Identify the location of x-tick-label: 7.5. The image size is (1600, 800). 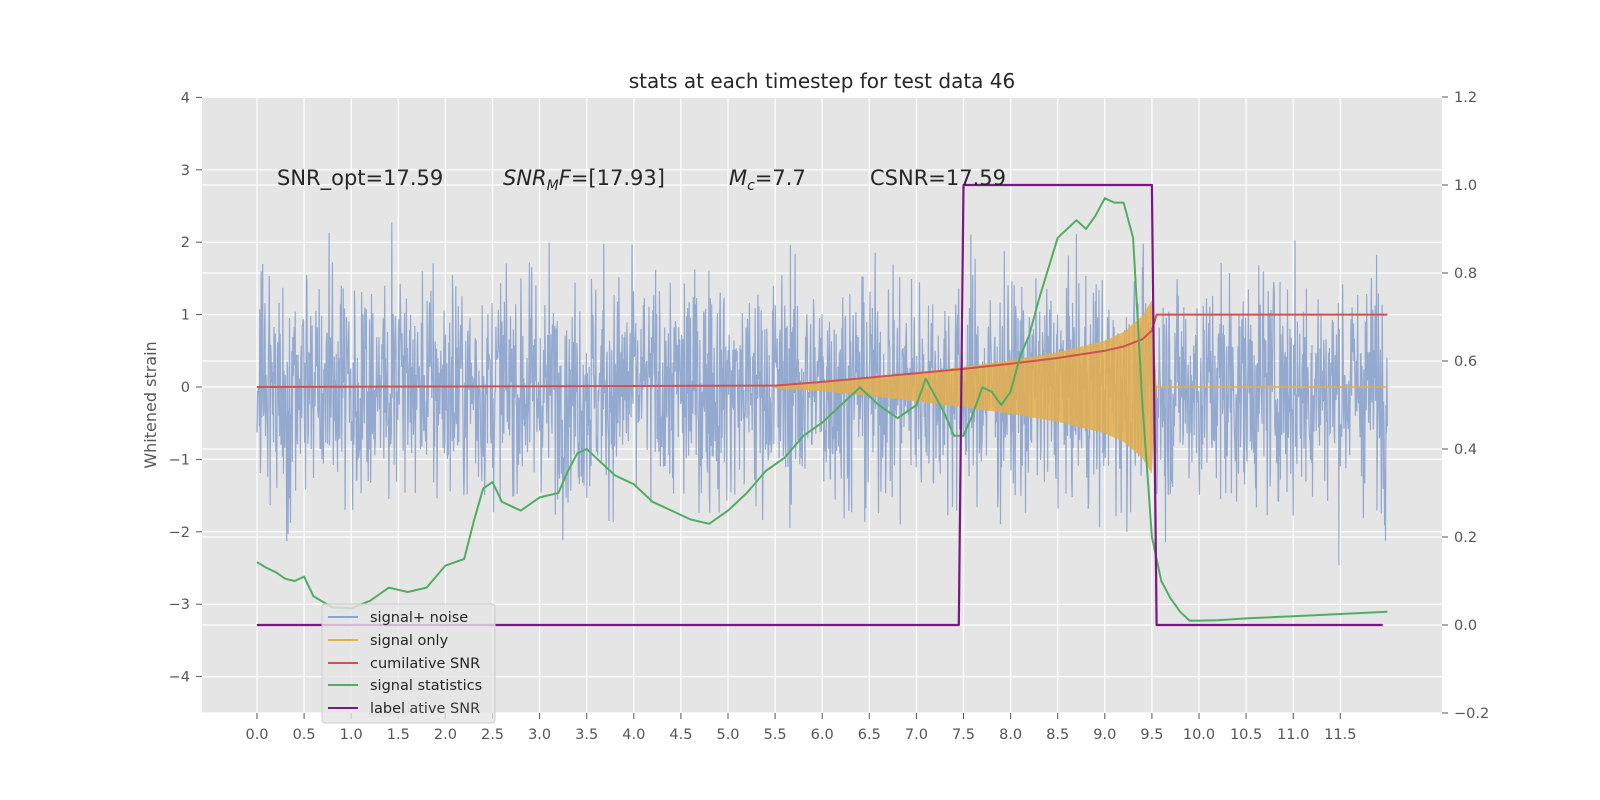
(963, 735).